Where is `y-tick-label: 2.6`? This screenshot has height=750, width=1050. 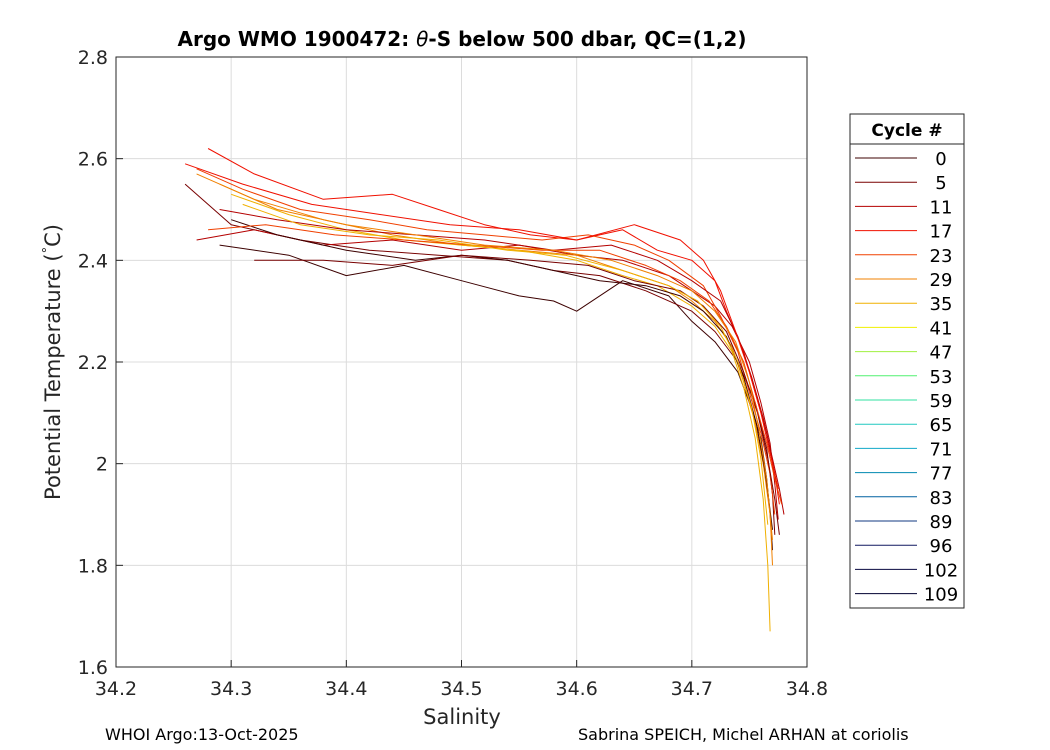
y-tick-label: 2.6 is located at coordinates (93, 160).